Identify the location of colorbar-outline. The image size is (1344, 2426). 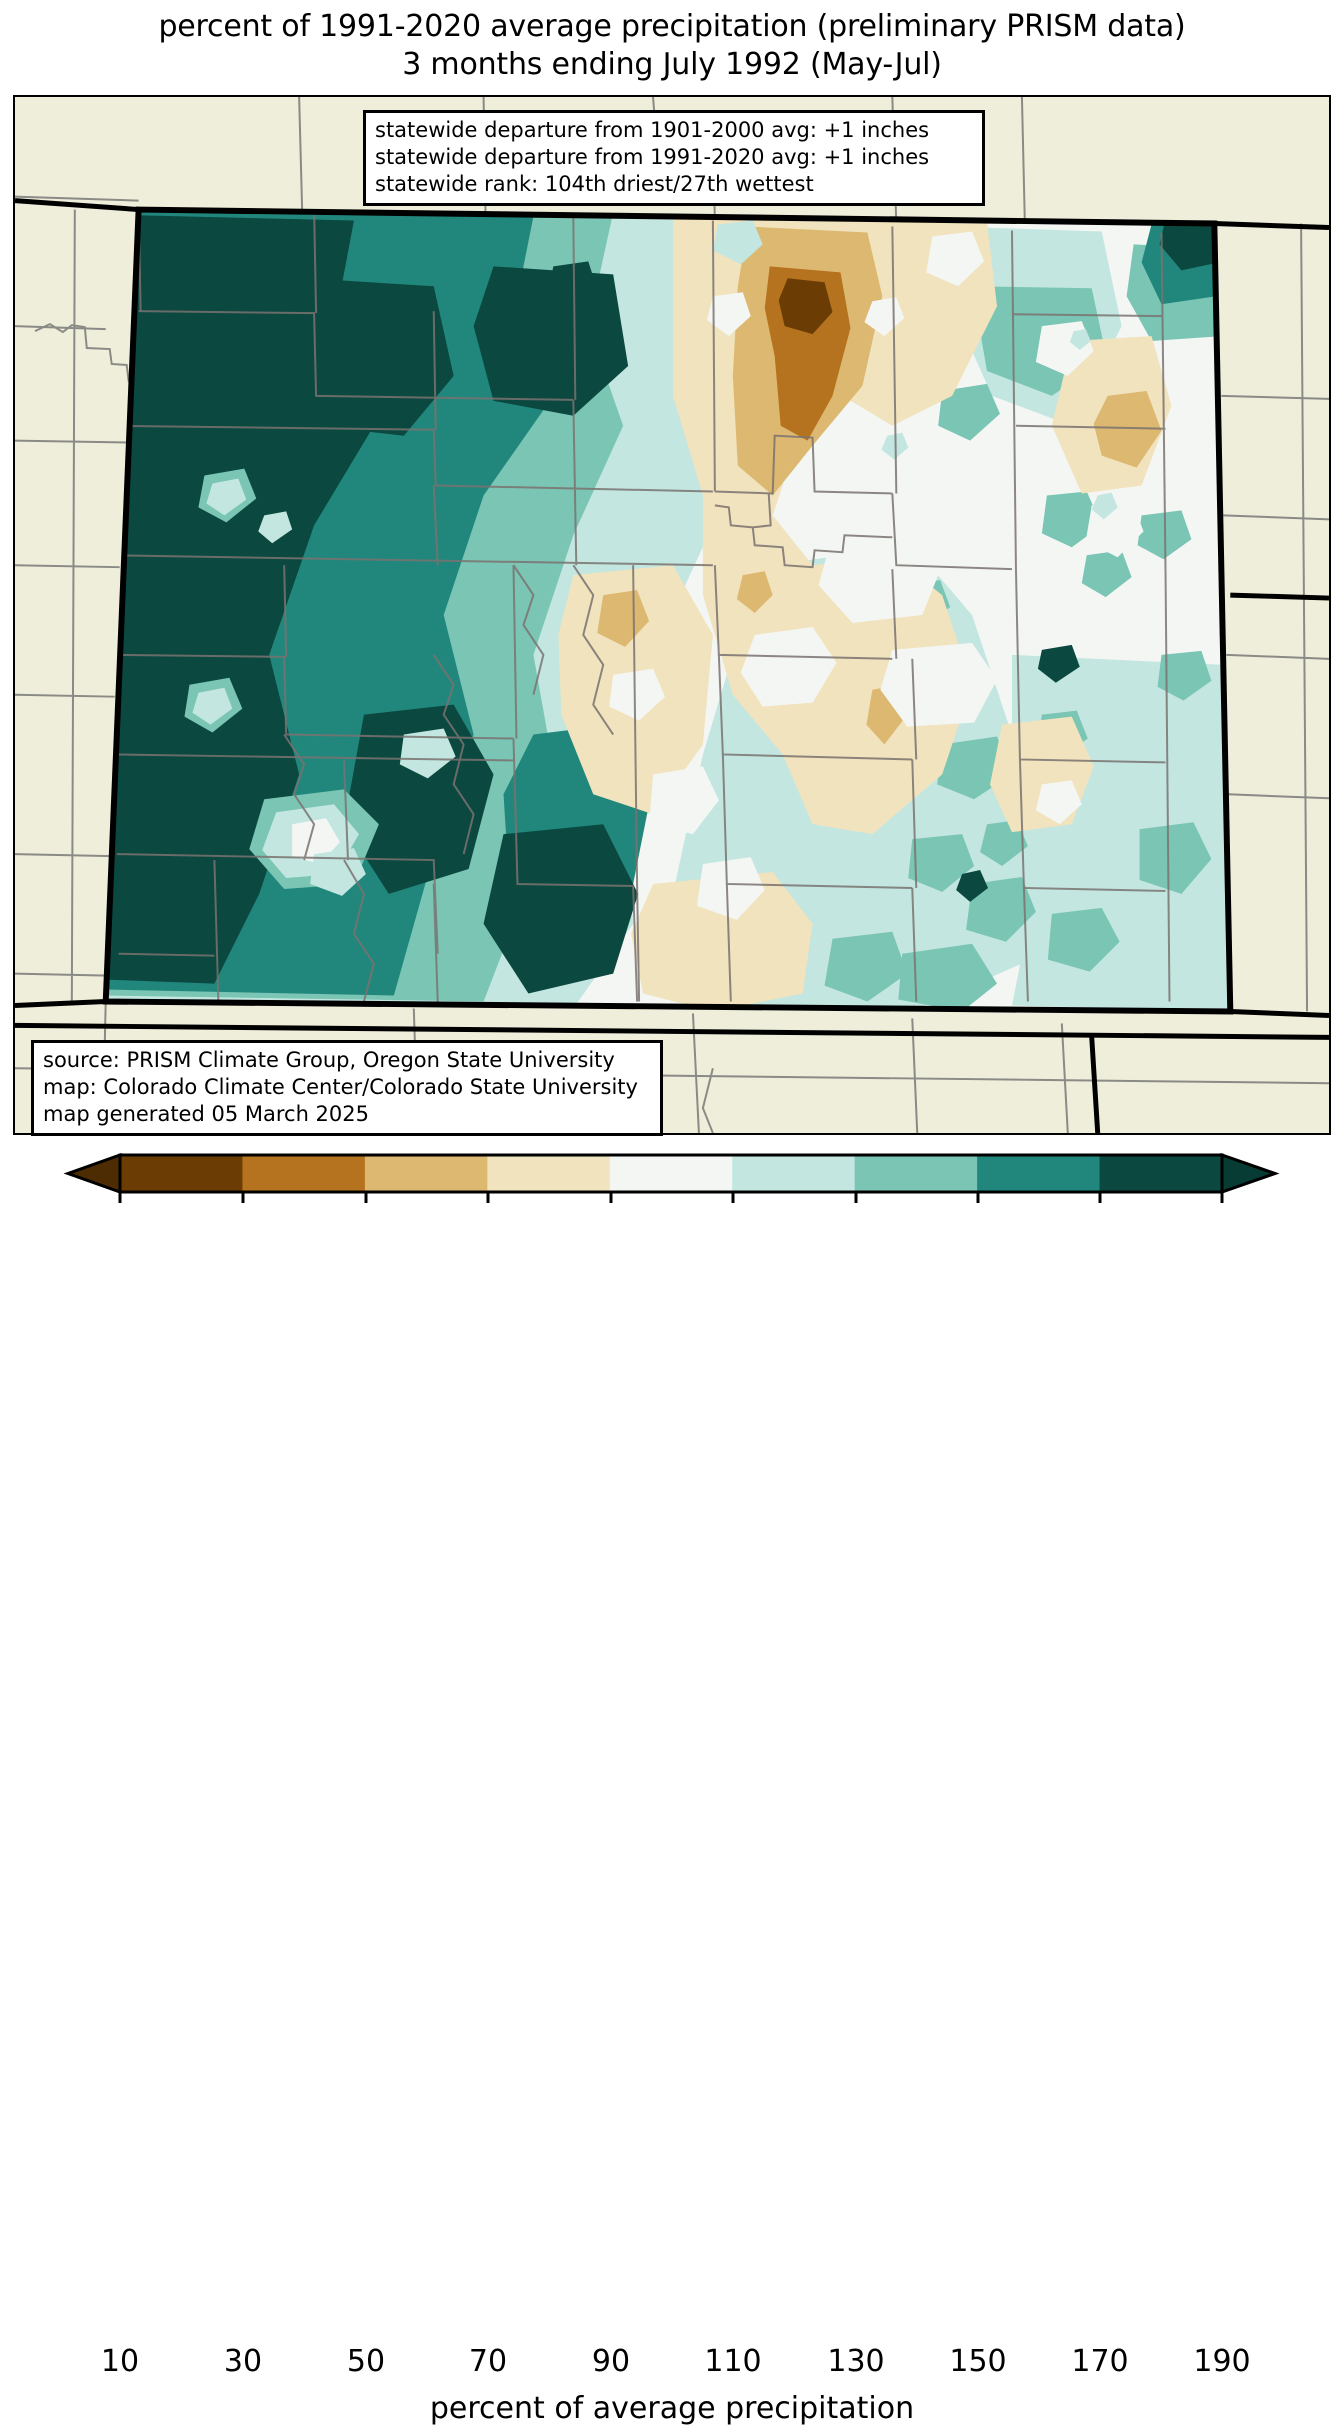
(671, 1173).